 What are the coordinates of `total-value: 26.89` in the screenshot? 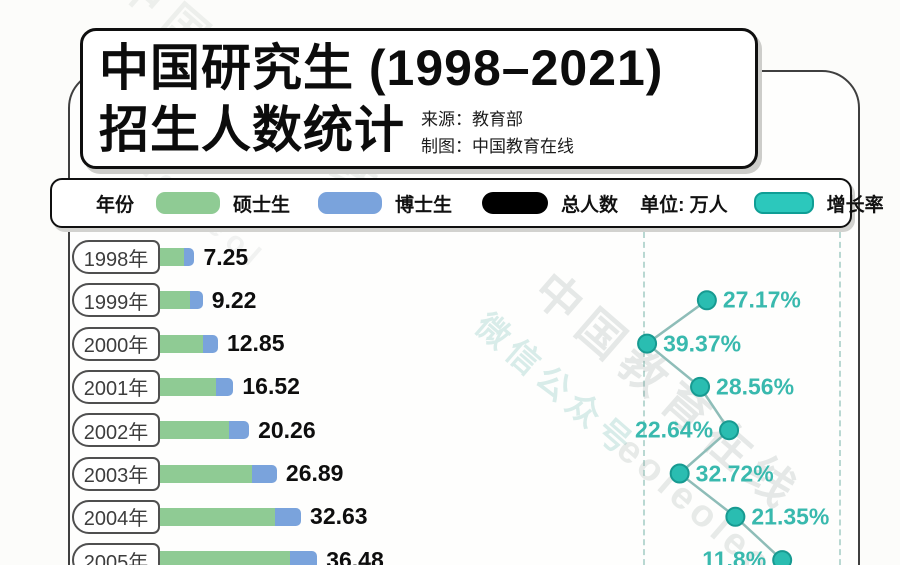 It's located at (314, 473).